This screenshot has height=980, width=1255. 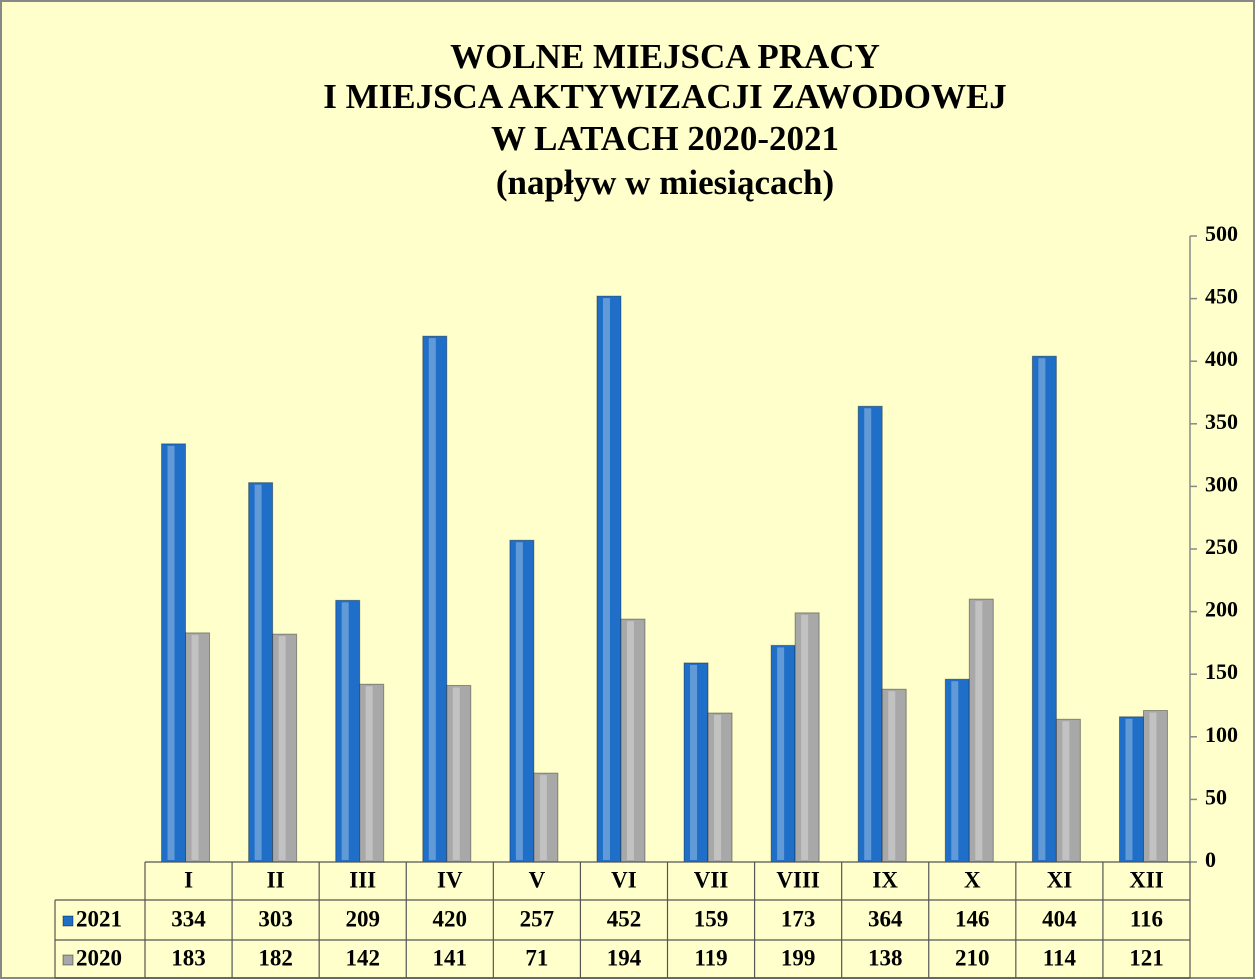 I want to click on category-label: V, so click(x=537, y=879).